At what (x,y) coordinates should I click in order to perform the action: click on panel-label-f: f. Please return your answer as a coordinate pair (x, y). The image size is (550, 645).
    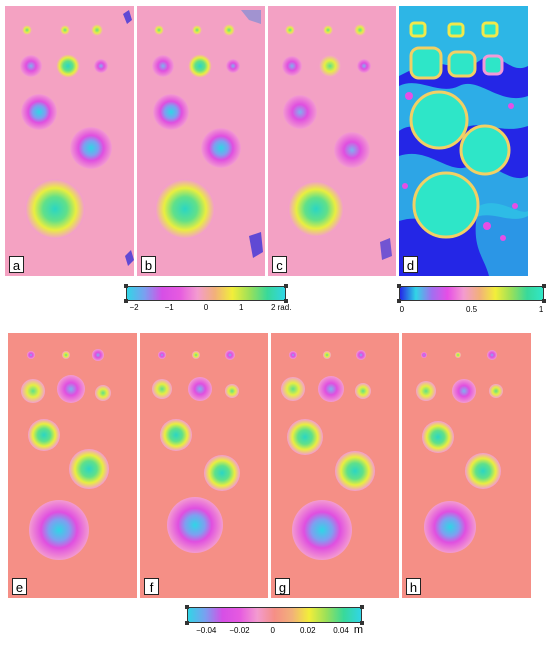
    Looking at the image, I should click on (151, 586).